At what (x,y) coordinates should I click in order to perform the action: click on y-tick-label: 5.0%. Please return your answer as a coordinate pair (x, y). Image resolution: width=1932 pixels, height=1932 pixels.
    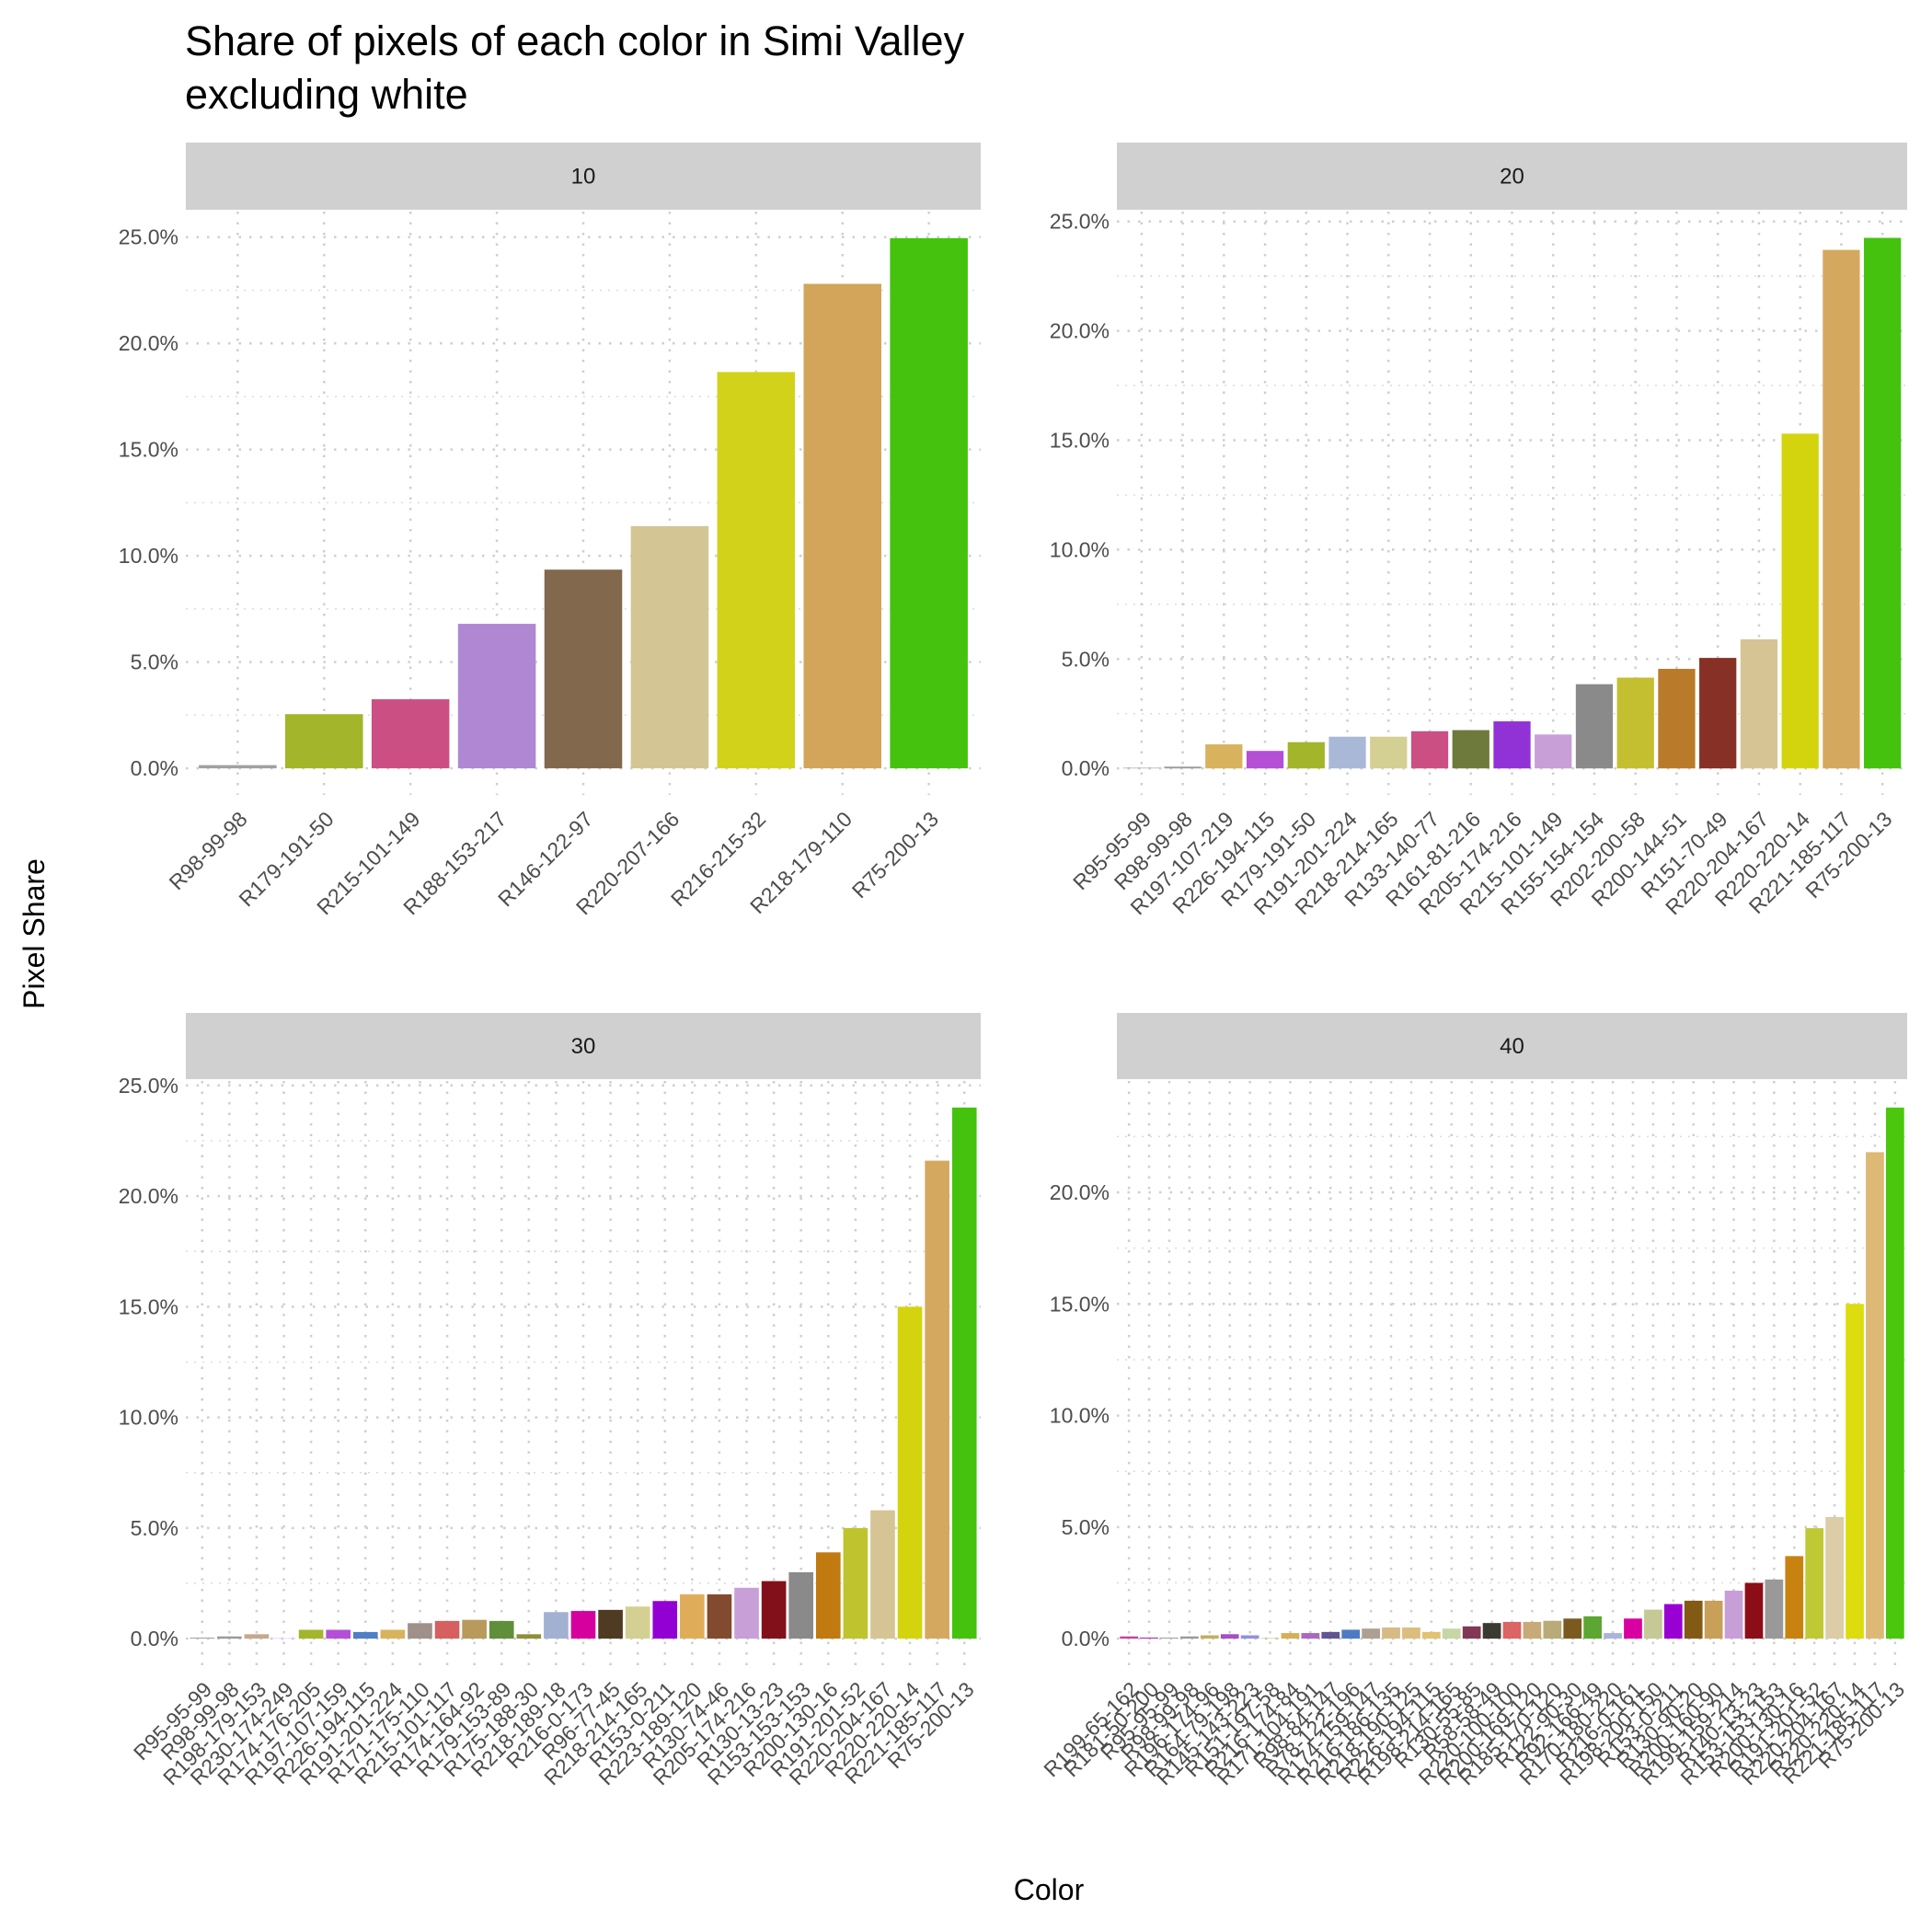
    Looking at the image, I should click on (1086, 1527).